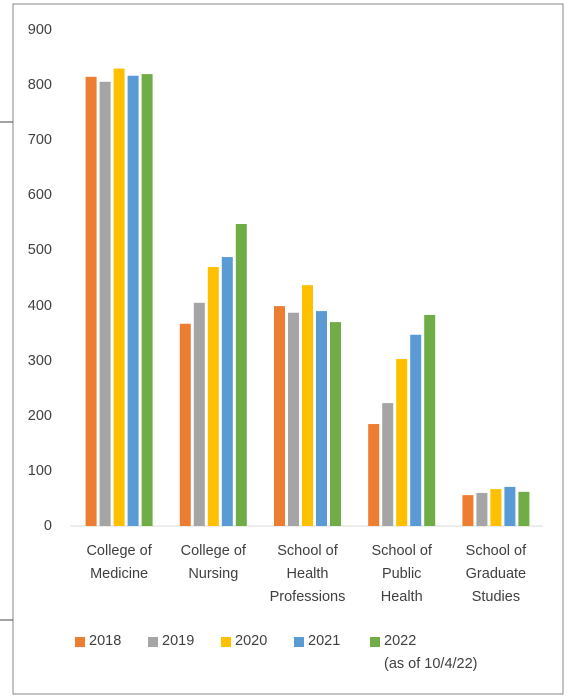 The image size is (571, 698). What do you see at coordinates (105, 641) in the screenshot?
I see `legend-label: 2018` at bounding box center [105, 641].